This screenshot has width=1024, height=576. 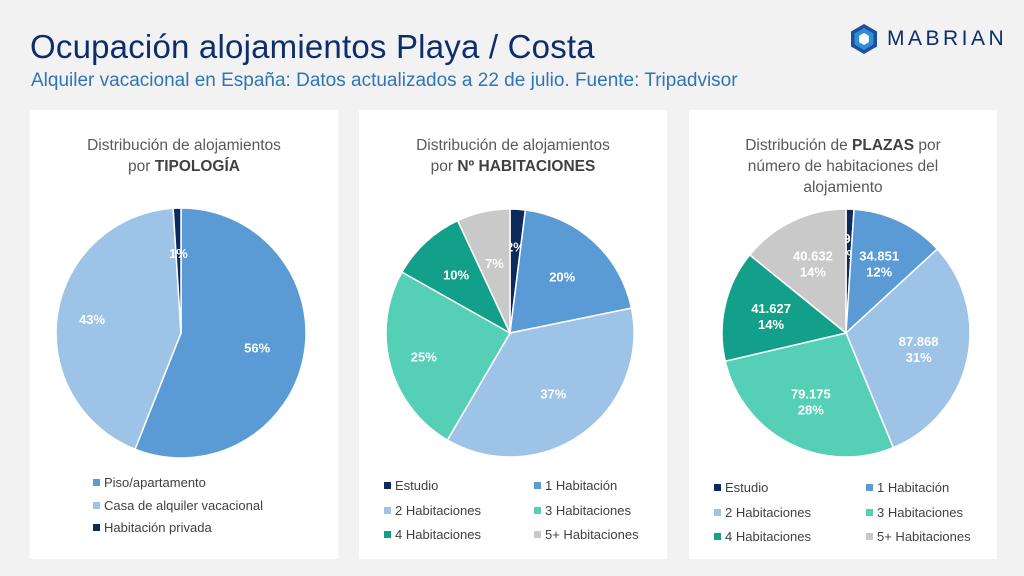 I want to click on legend-item-habitacion-privada: Habitación privada, so click(x=152, y=527).